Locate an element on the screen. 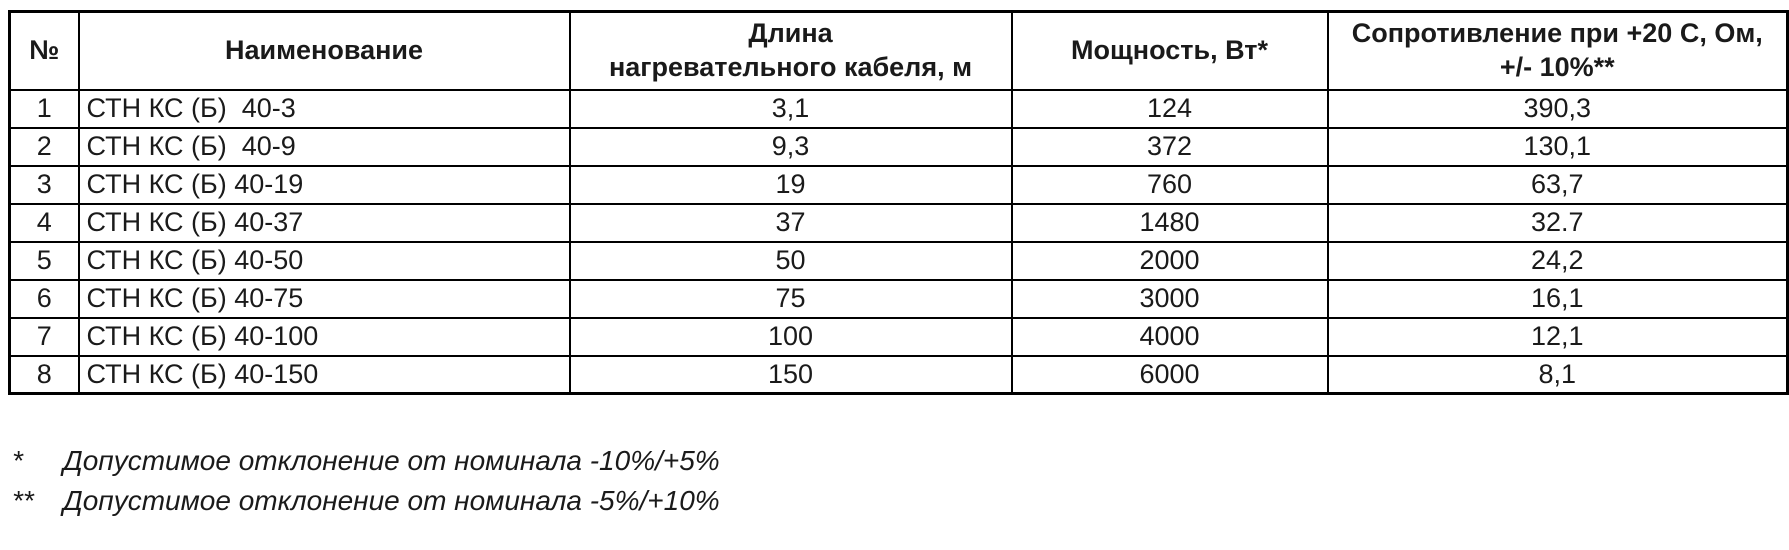 The image size is (1789, 550). cell-resistance: 32.7 is located at coordinates (1557, 222).